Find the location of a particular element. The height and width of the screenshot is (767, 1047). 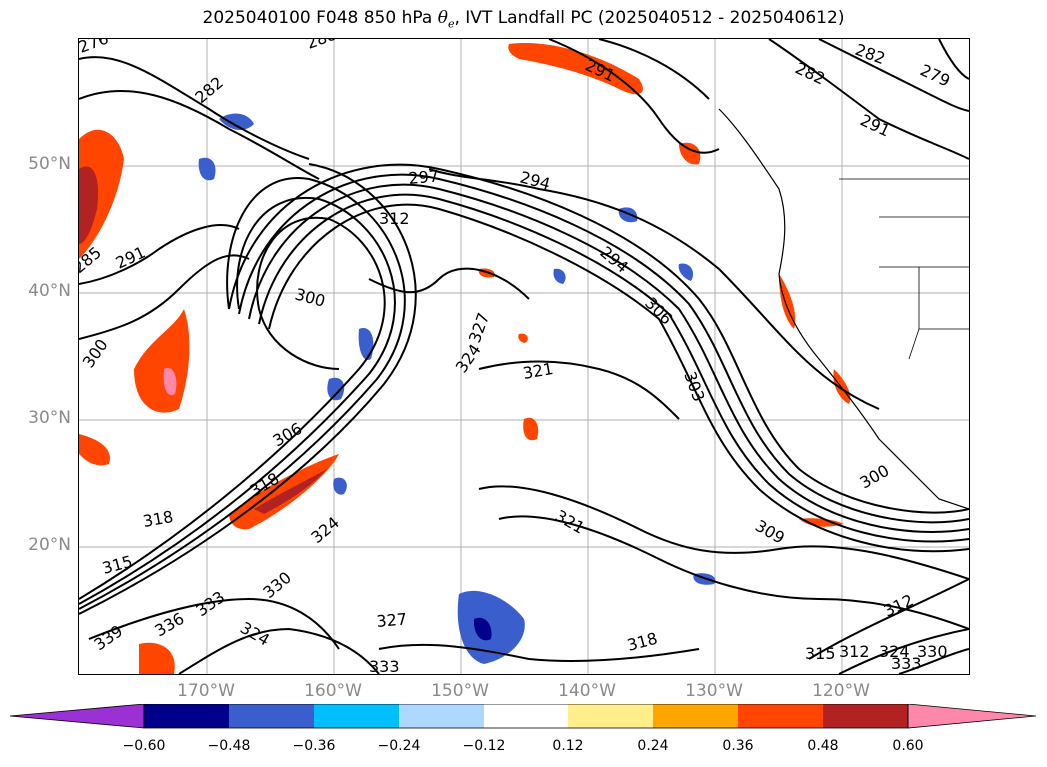

colorbar-extend-high is located at coordinates (972, 716).